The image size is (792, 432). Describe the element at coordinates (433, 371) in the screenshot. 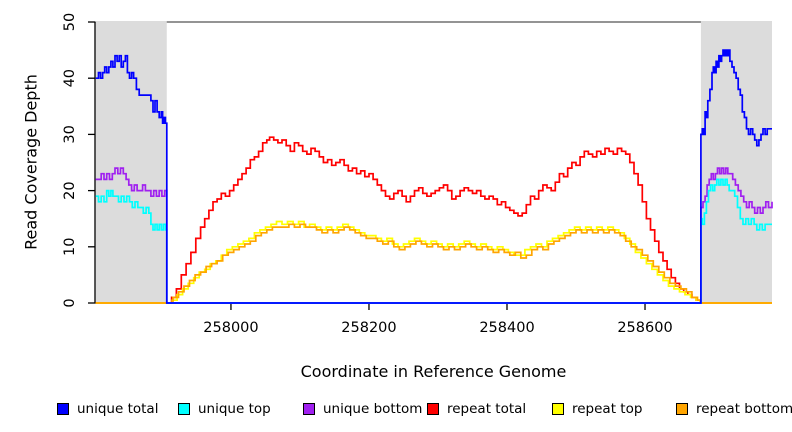

I see `x-axis-label: Coordinate in Reference Genome` at that location.